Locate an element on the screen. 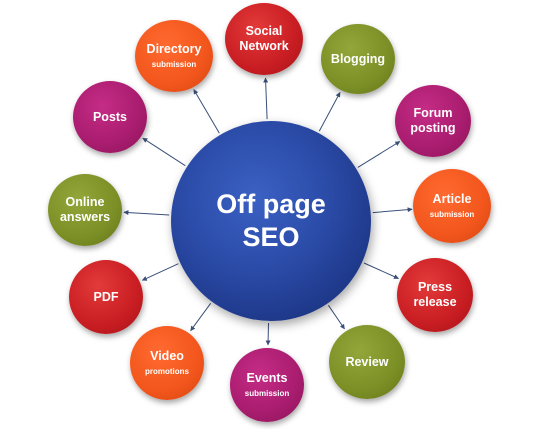  node-label: Social is located at coordinates (264, 31).